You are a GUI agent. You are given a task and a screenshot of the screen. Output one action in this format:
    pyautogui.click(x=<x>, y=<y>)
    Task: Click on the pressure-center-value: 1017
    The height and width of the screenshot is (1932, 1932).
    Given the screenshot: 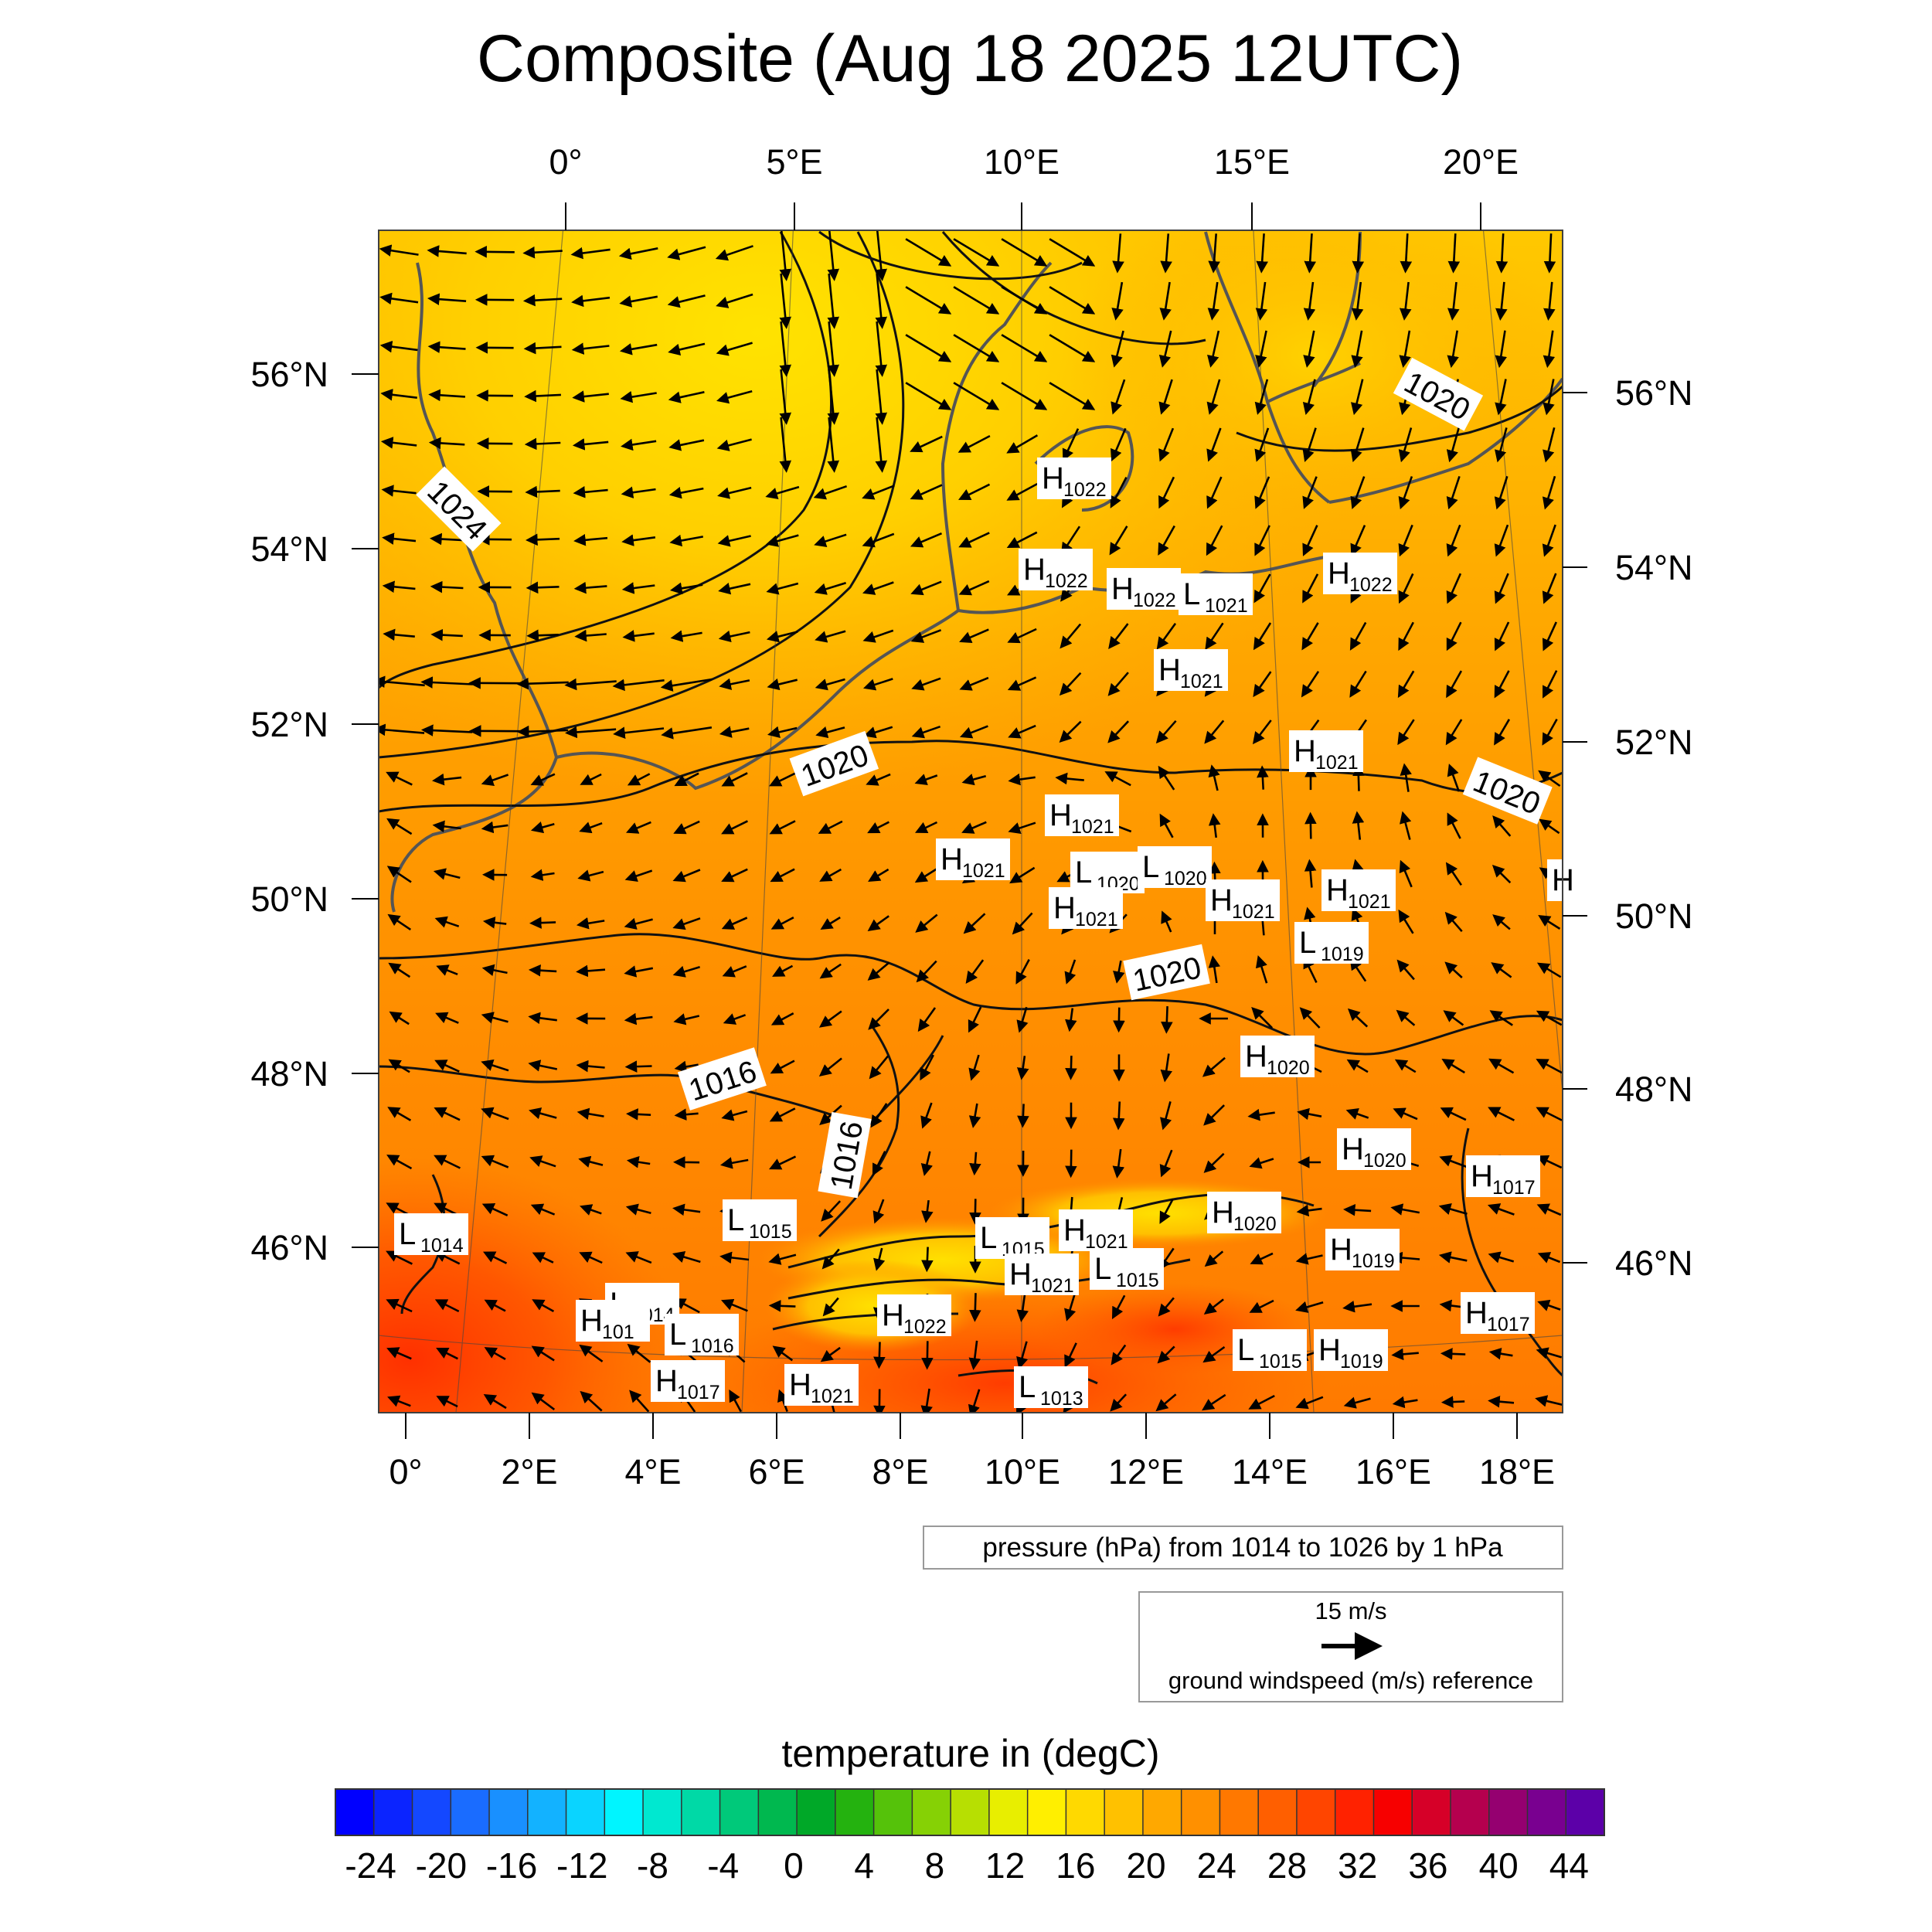 What is the action you would take?
    pyautogui.click(x=1509, y=1325)
    